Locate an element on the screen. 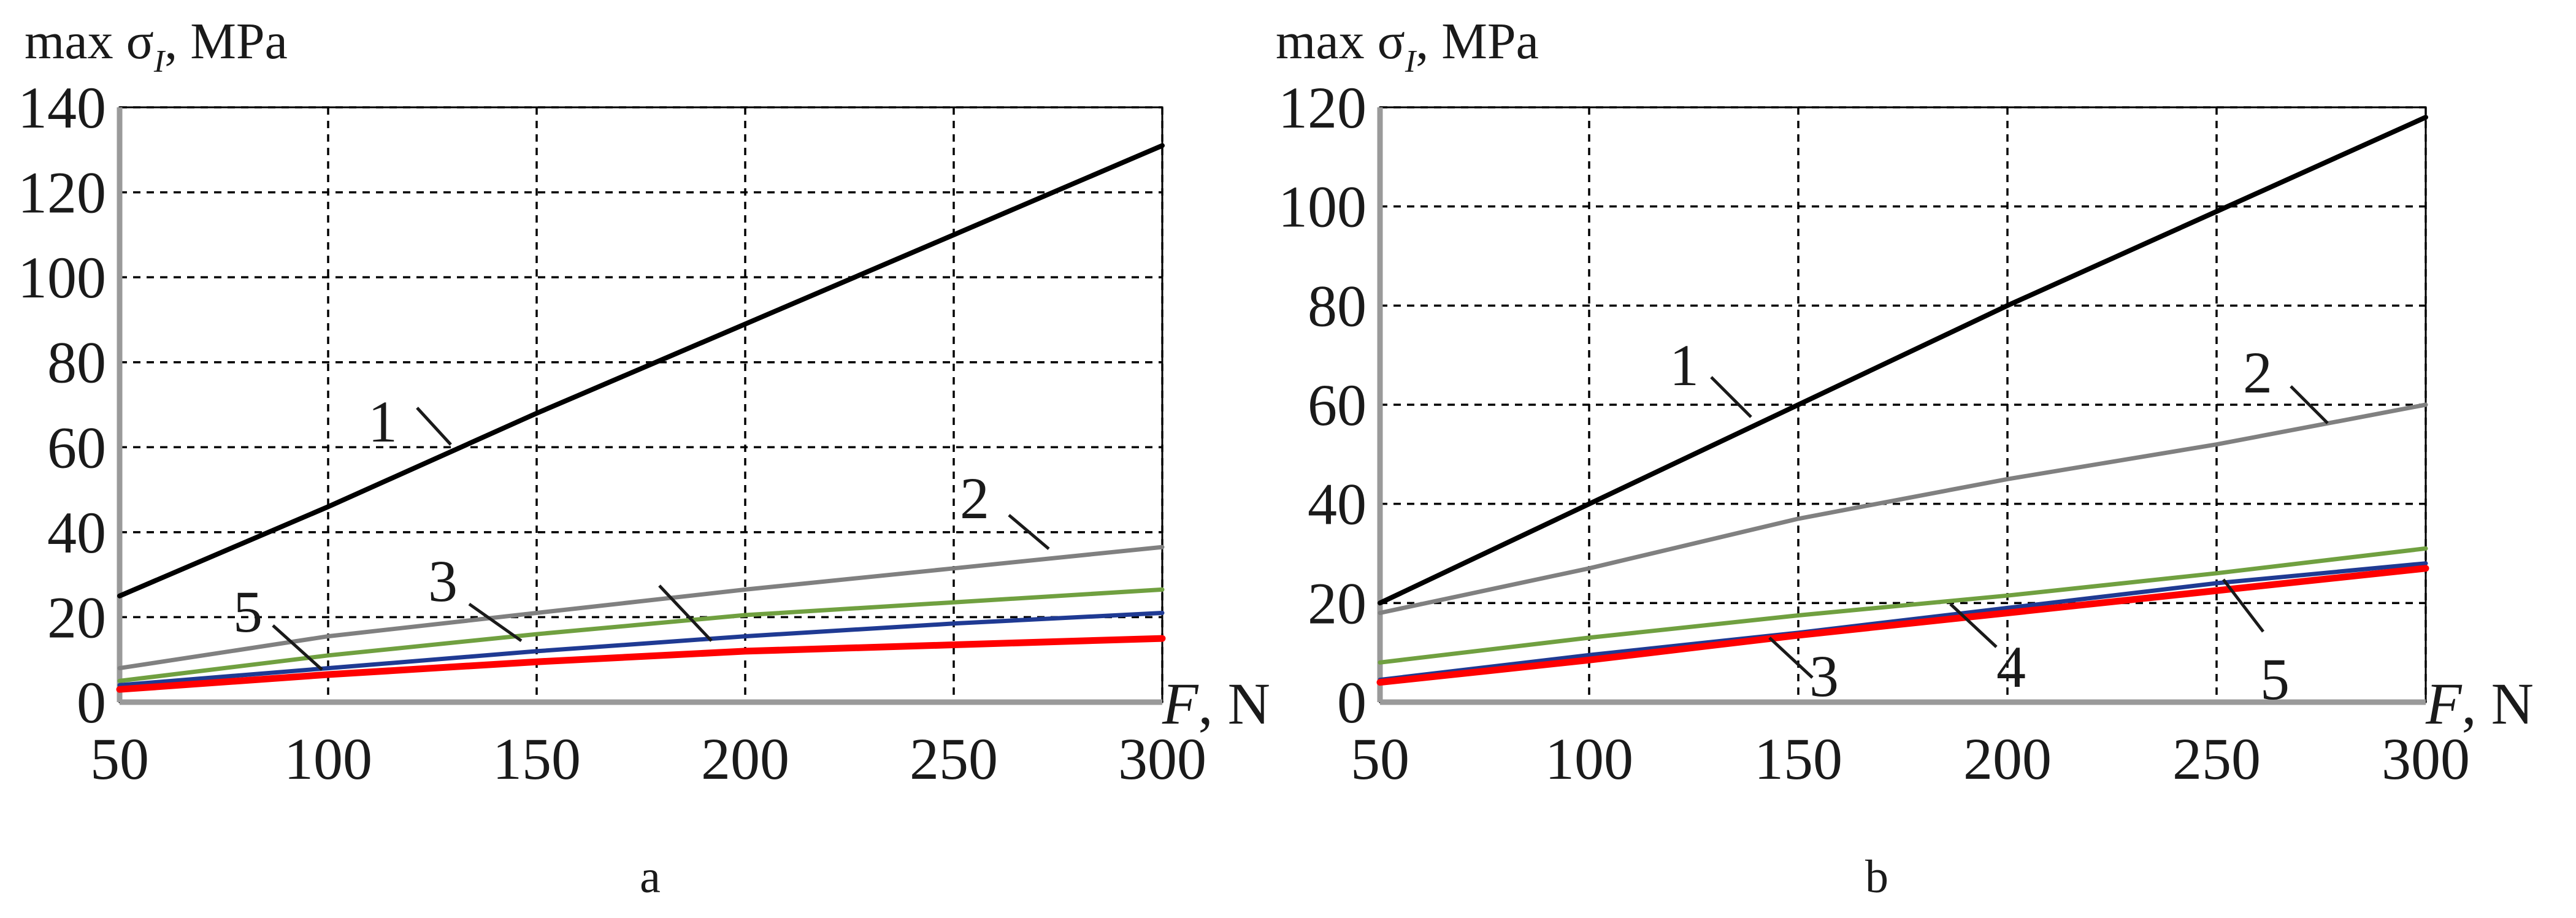 The image size is (2576, 918). leader-1-a is located at coordinates (434, 426).